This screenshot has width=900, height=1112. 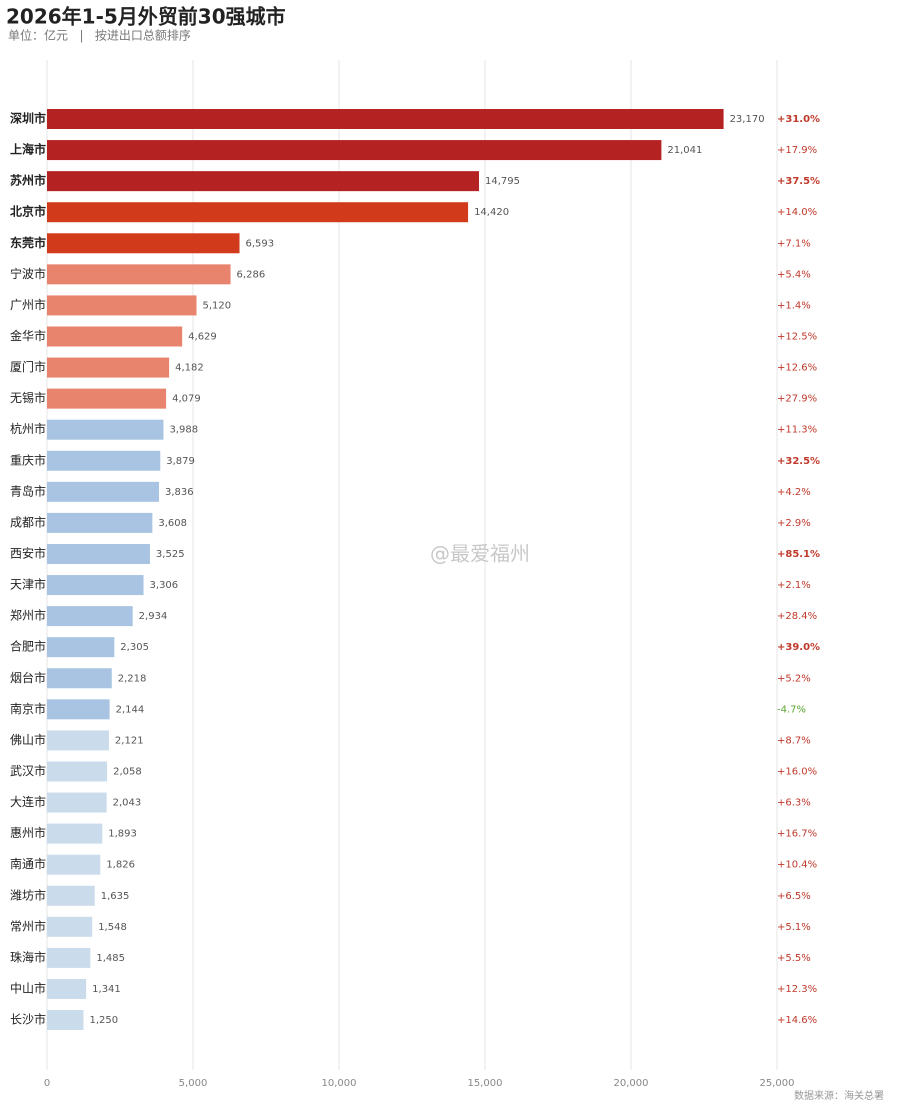 I want to click on growth-label: +32.5%, so click(x=798, y=461).